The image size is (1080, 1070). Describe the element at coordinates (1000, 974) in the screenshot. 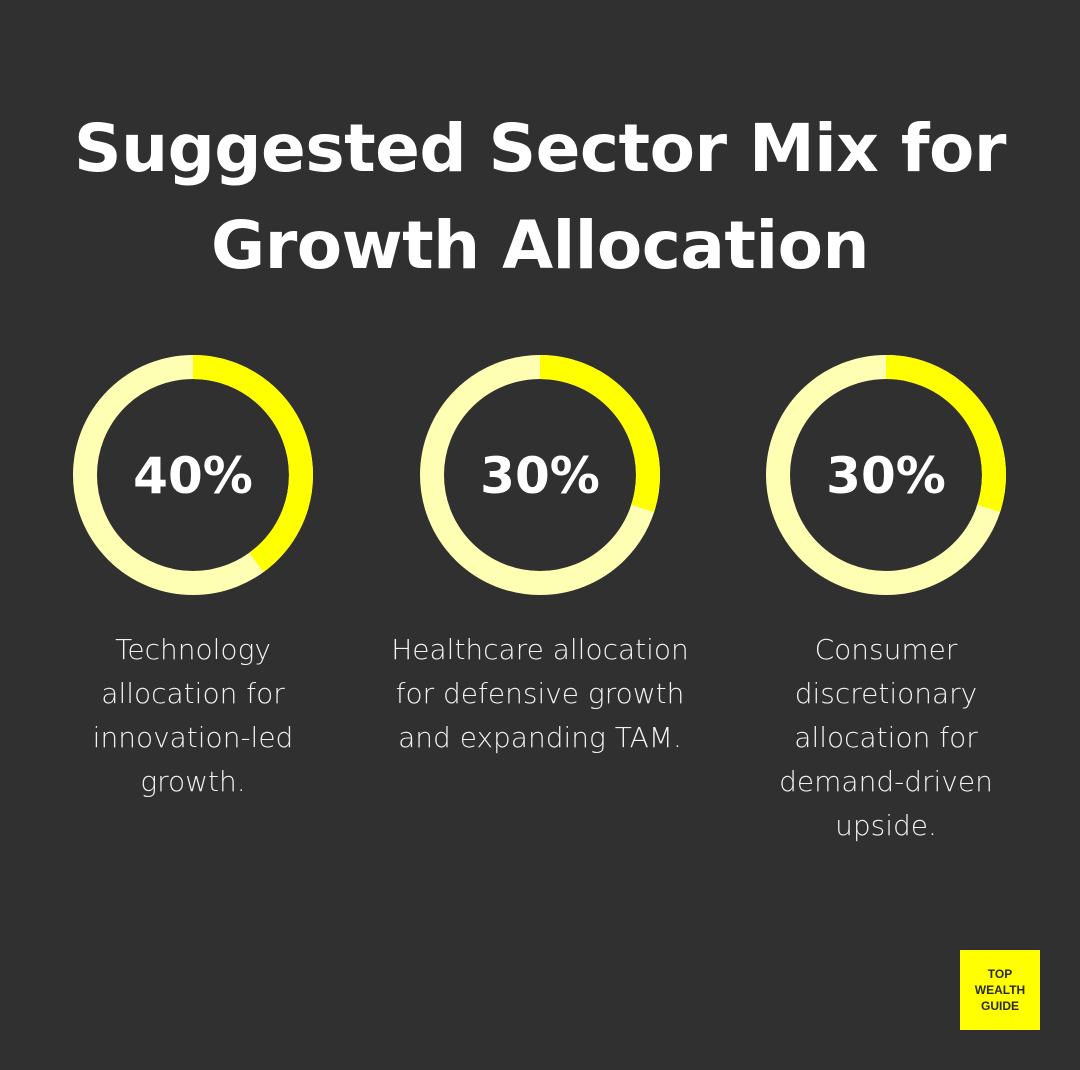

I see `logo-line: TOP` at that location.